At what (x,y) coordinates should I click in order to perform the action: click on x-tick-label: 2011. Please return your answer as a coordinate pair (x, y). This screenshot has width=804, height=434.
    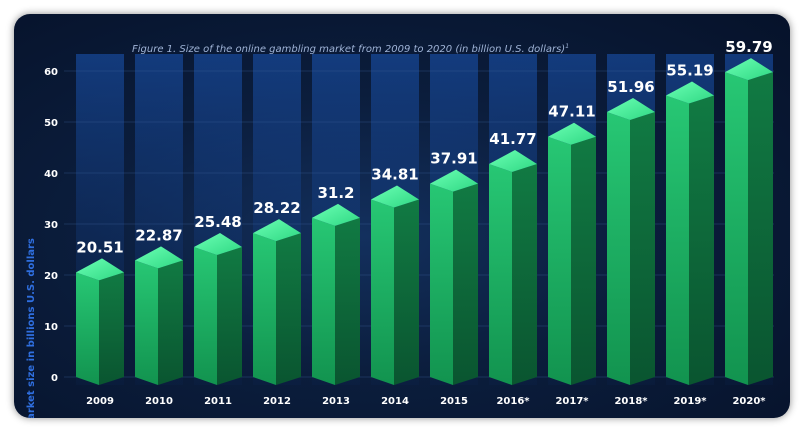
    Looking at the image, I should click on (218, 401).